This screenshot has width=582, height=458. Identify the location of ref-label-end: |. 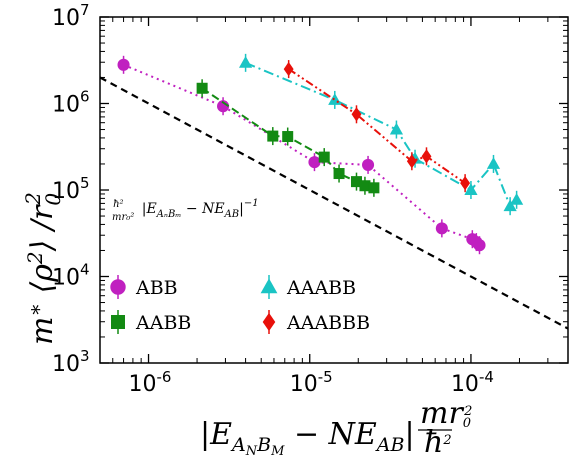
(241, 209).